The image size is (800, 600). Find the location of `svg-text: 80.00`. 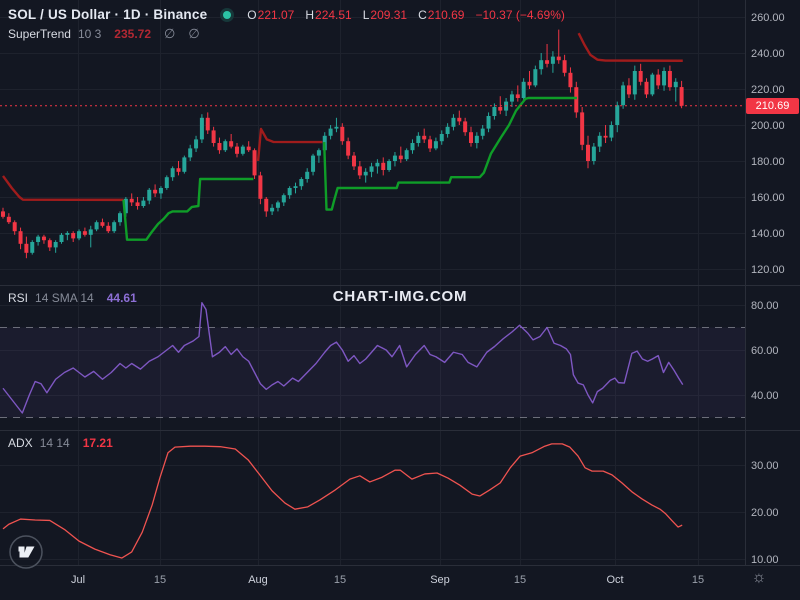

svg-text: 80.00 is located at coordinates (765, 306).